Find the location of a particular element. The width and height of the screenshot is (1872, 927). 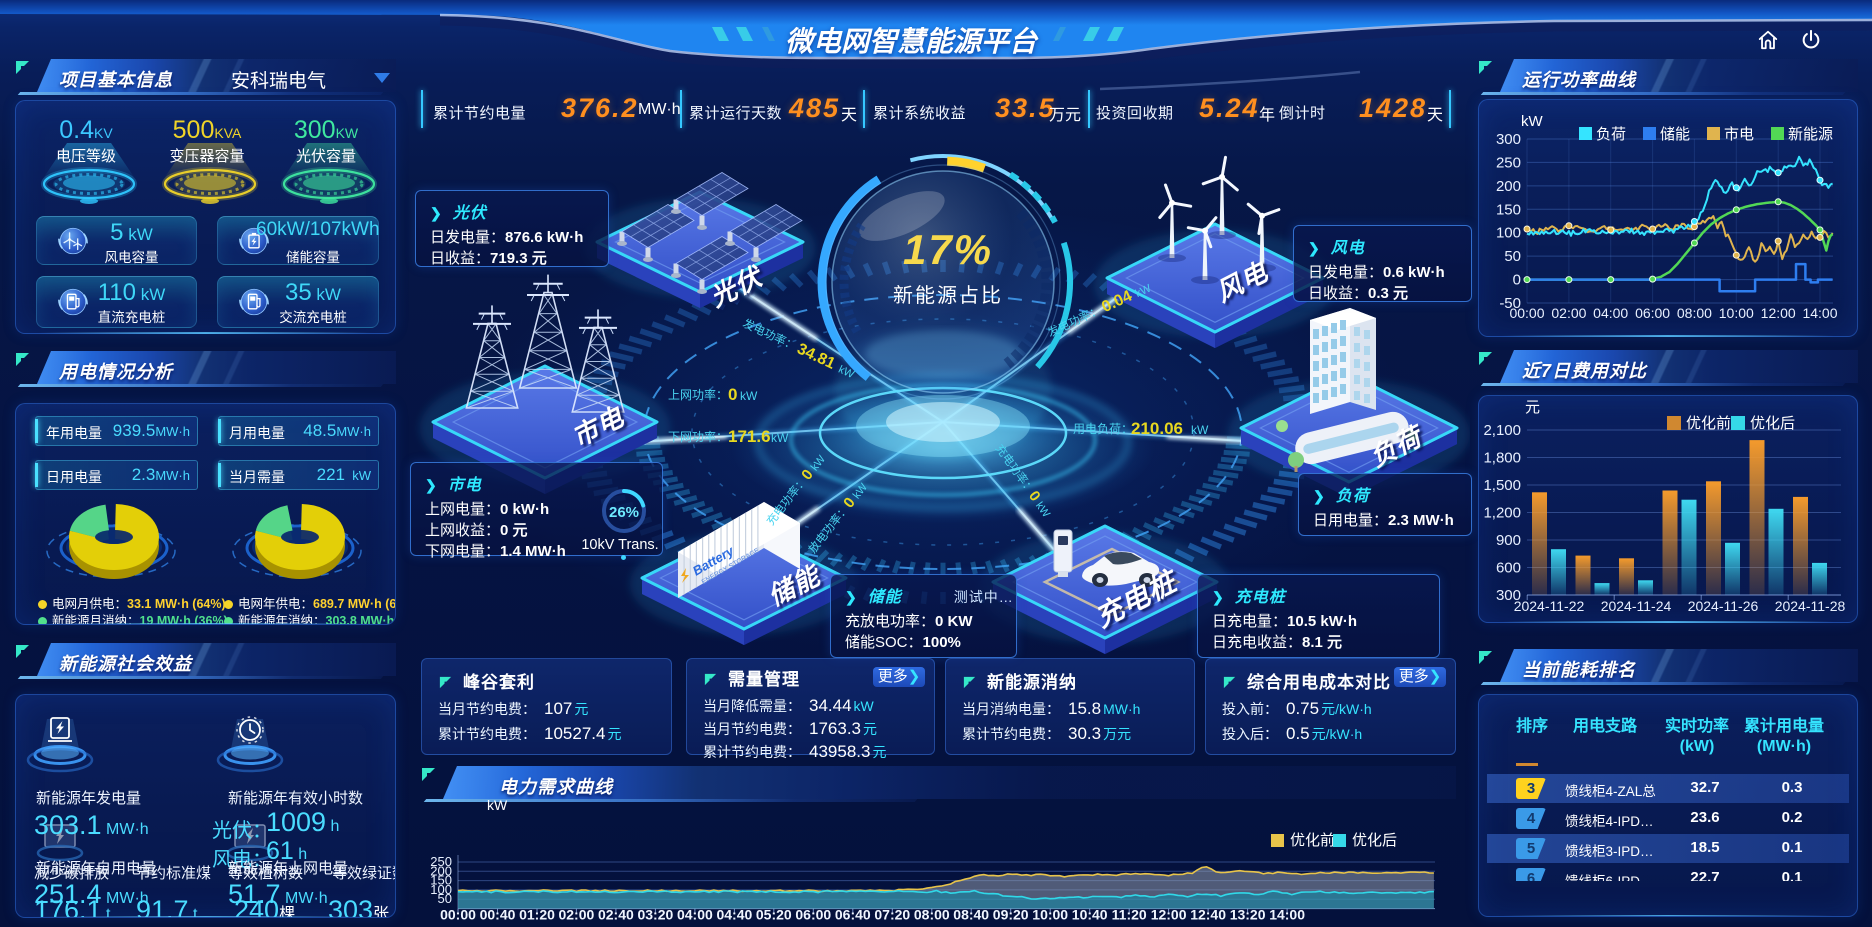

svg-text: 2024-11-24 is located at coordinates (1636, 606).